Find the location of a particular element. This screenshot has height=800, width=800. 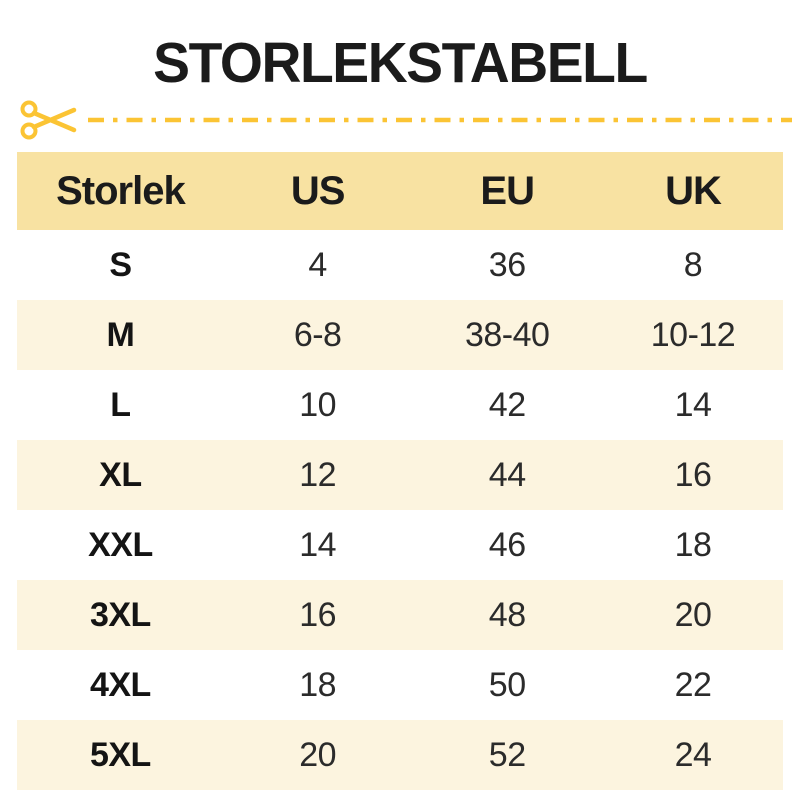

size-cell: 4XL is located at coordinates (120, 684).